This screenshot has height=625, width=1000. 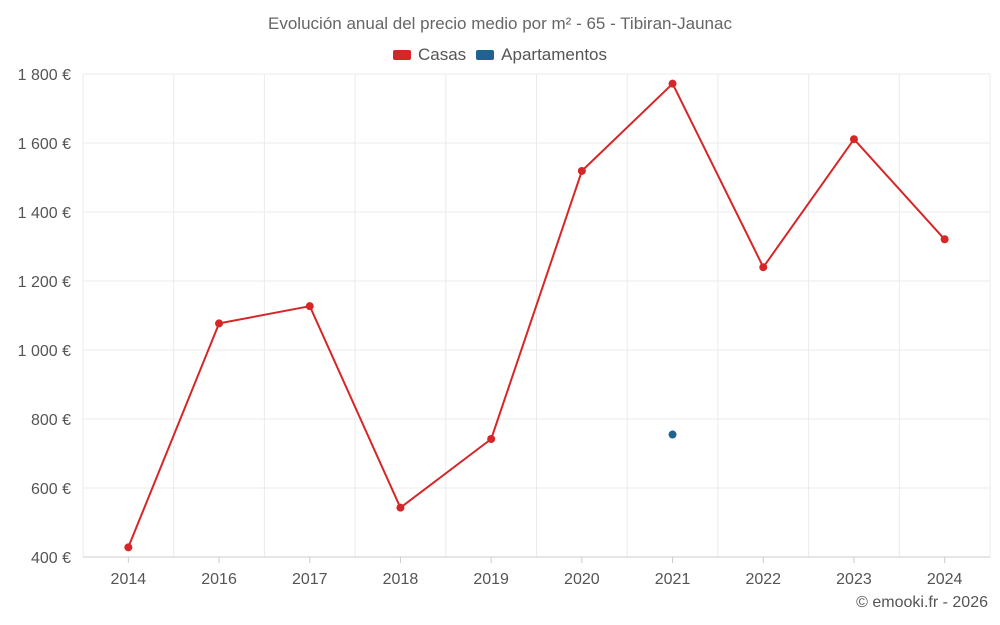 What do you see at coordinates (51, 420) in the screenshot?
I see `y-tick-label: 800 €` at bounding box center [51, 420].